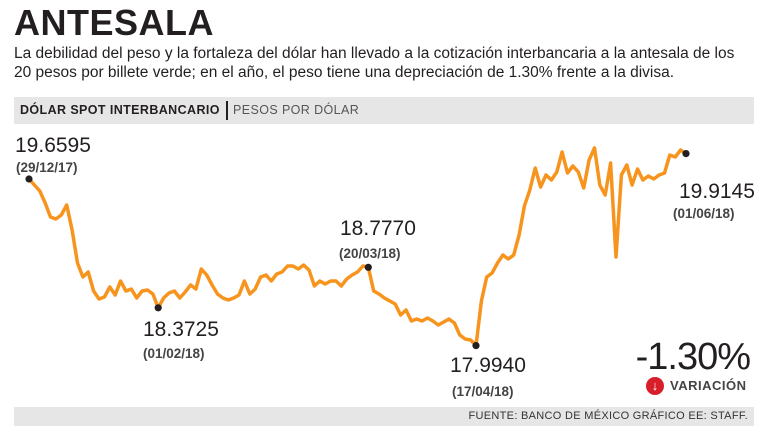 Image resolution: width=768 pixels, height=433 pixels. I want to click on annotation-date: (01/06/18), so click(704, 213).